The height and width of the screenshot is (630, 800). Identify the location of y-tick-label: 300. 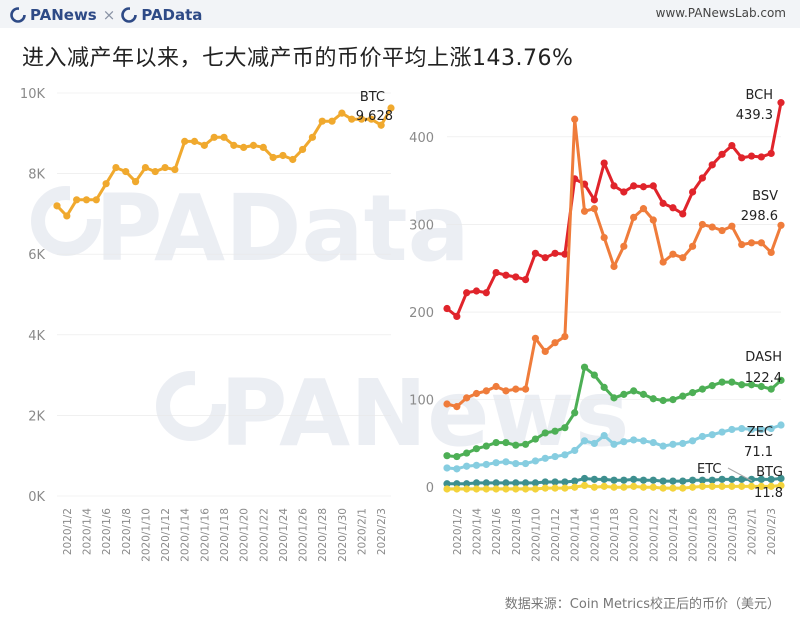
(421, 225).